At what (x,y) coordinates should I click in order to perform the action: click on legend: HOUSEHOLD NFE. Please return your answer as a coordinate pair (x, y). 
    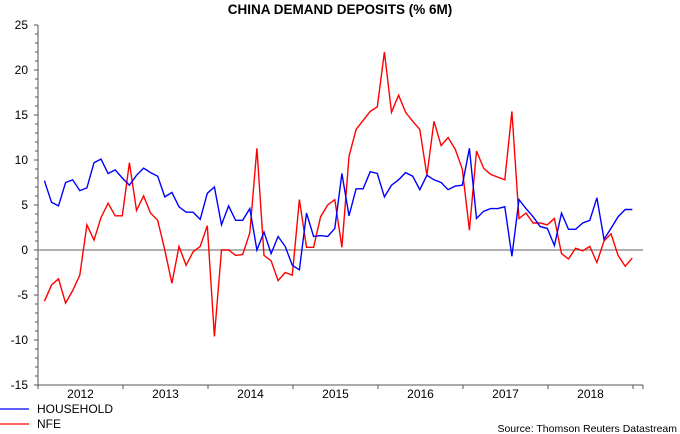
    Looking at the image, I should click on (56, 416).